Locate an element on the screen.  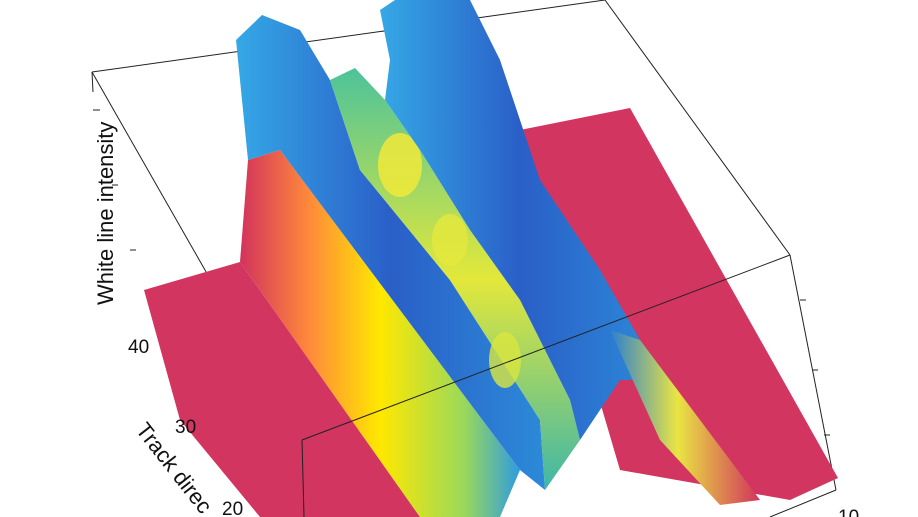
x-axis-tick-labels: 10 is located at coordinates (848, 512).